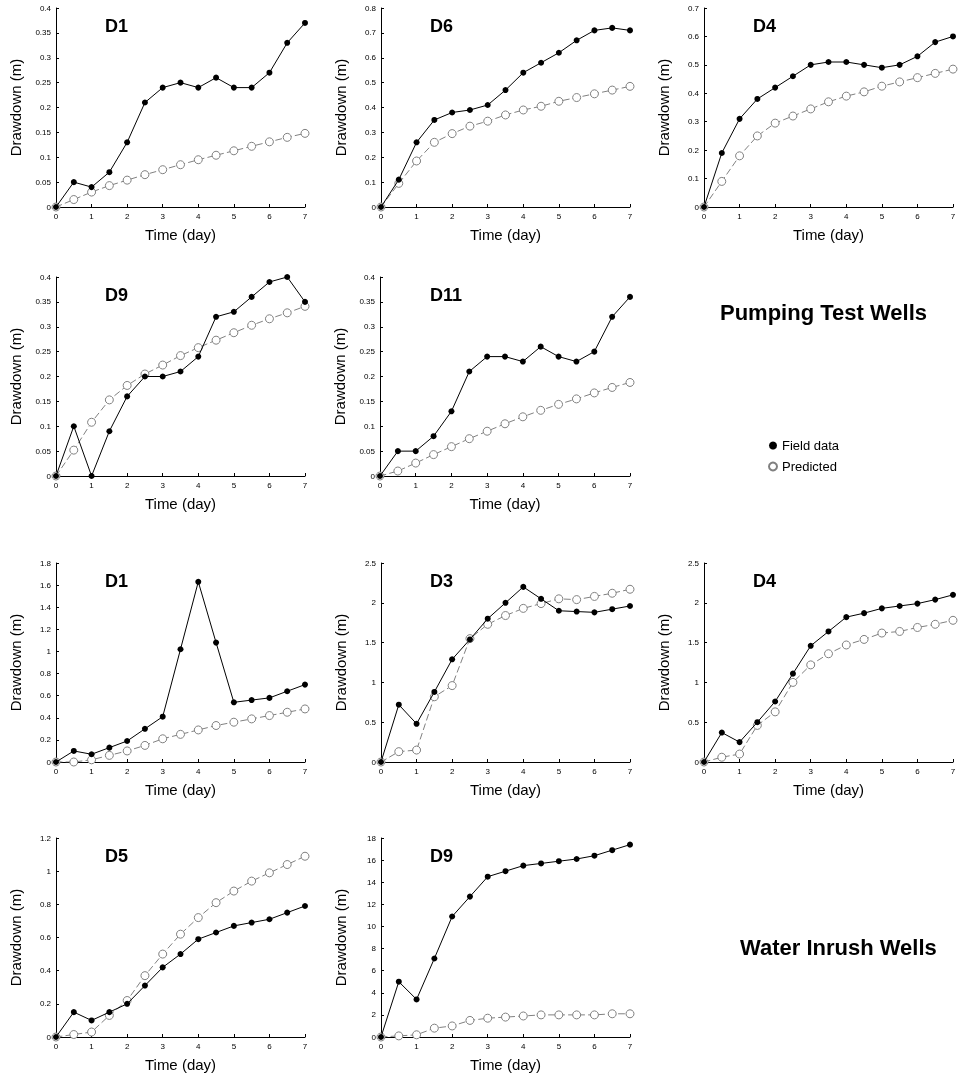 This screenshot has height=1078, width=968. What do you see at coordinates (370, 643) in the screenshot?
I see `y-tick-label: 1.5` at bounding box center [370, 643].